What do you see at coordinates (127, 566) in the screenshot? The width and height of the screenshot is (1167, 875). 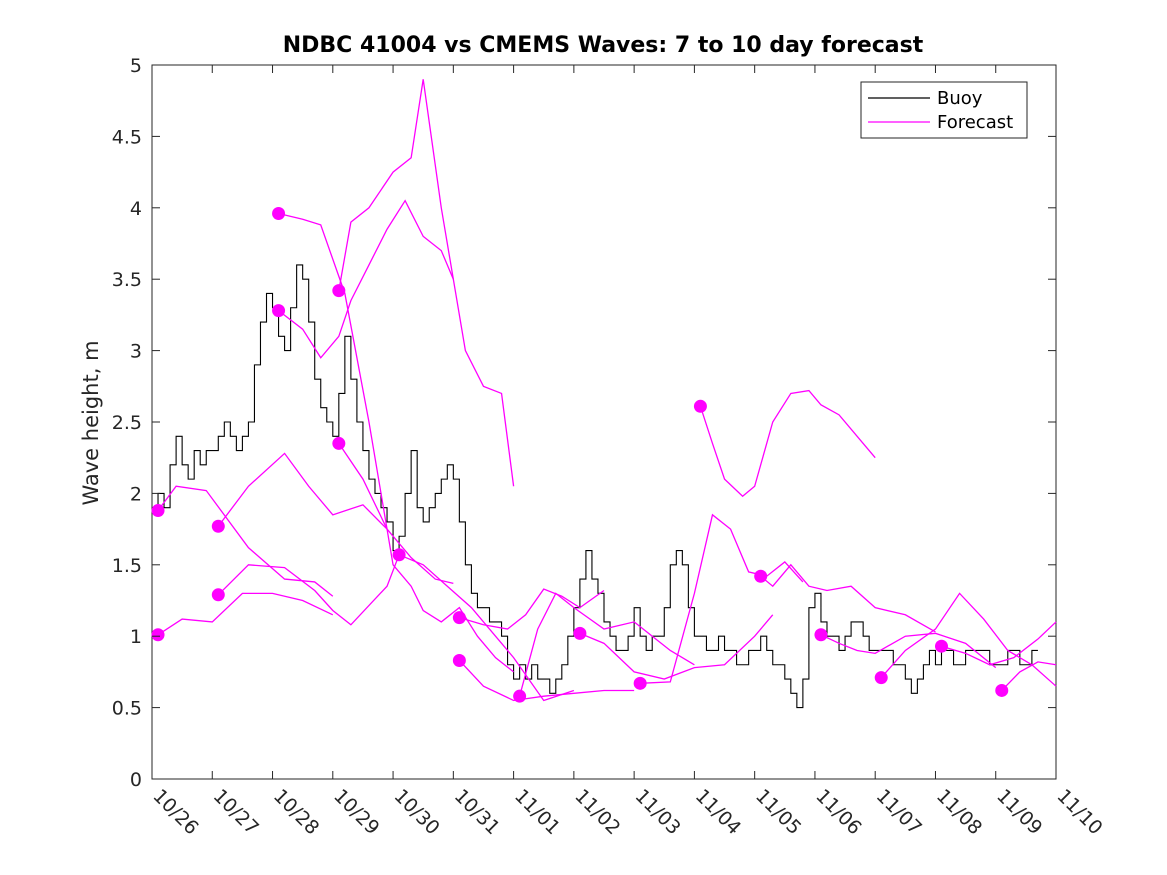 I see `y-tick-label-3: 1.5` at bounding box center [127, 566].